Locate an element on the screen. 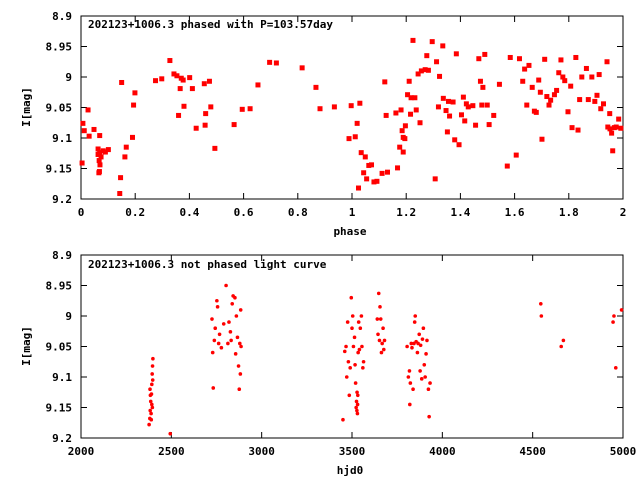 The height and width of the screenshot is (480, 640). x-tick-label: 0.8 is located at coordinates (298, 212).